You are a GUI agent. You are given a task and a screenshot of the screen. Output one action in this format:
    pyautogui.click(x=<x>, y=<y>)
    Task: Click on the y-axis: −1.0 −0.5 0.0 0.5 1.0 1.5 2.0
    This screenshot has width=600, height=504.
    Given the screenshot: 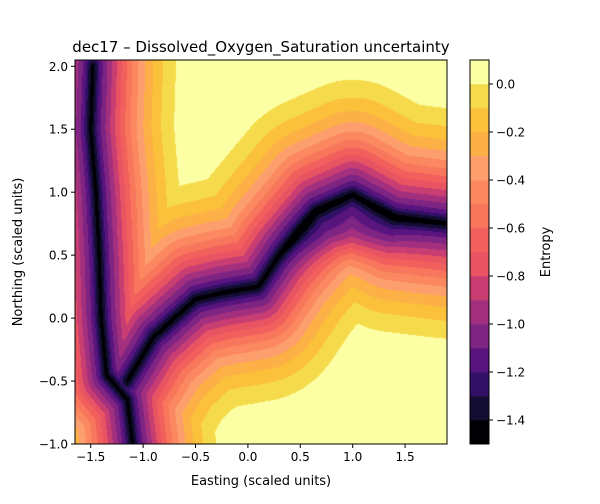 What is the action you would take?
    pyautogui.click(x=57, y=256)
    